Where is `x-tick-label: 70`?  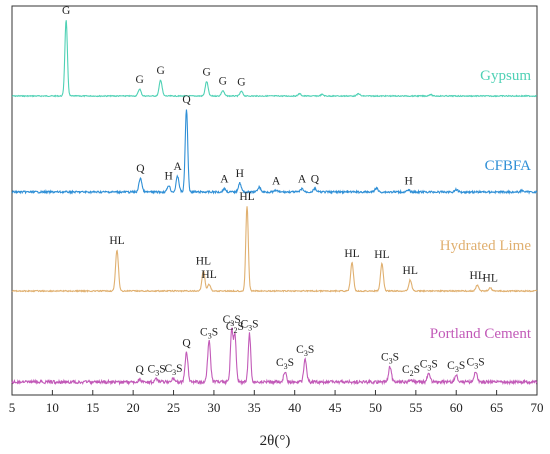 x-tick-label: 70 is located at coordinates (537, 407).